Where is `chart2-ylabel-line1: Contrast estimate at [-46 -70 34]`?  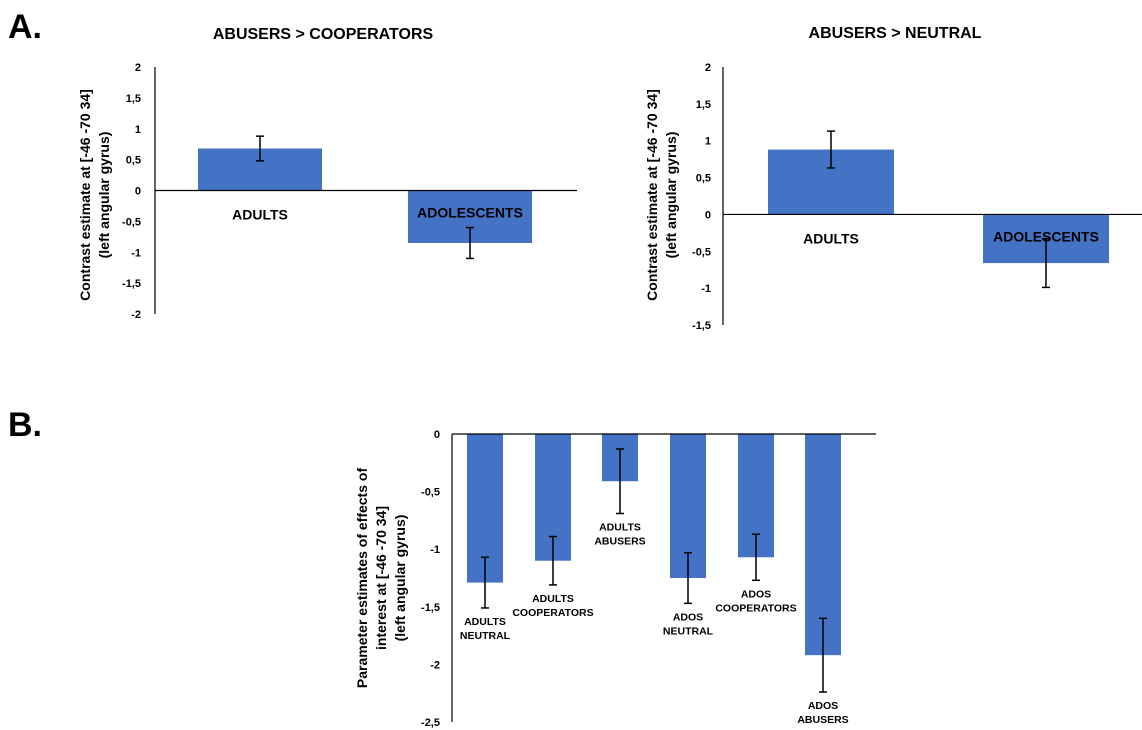 chart2-ylabel-line1: Contrast estimate at [-46 -70 34] is located at coordinates (652, 195).